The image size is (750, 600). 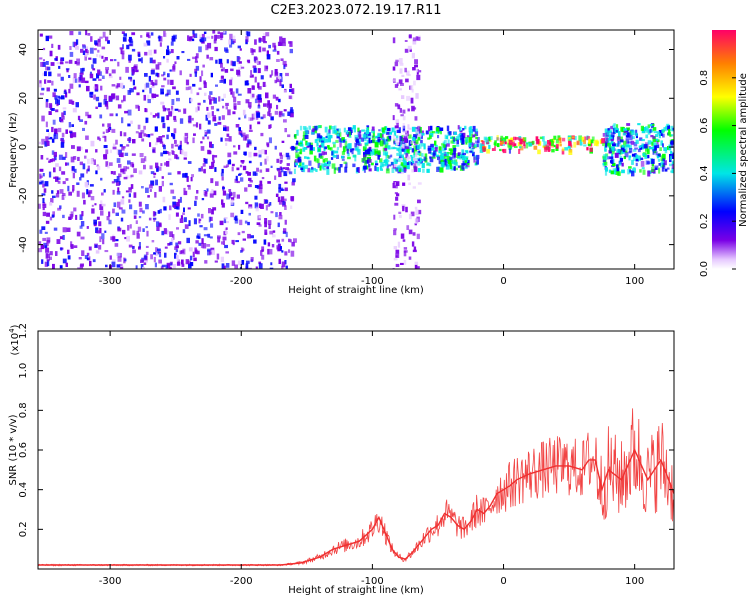 I want to click on colorbar-label: Normalized spectral amplitude, so click(x=743, y=150).